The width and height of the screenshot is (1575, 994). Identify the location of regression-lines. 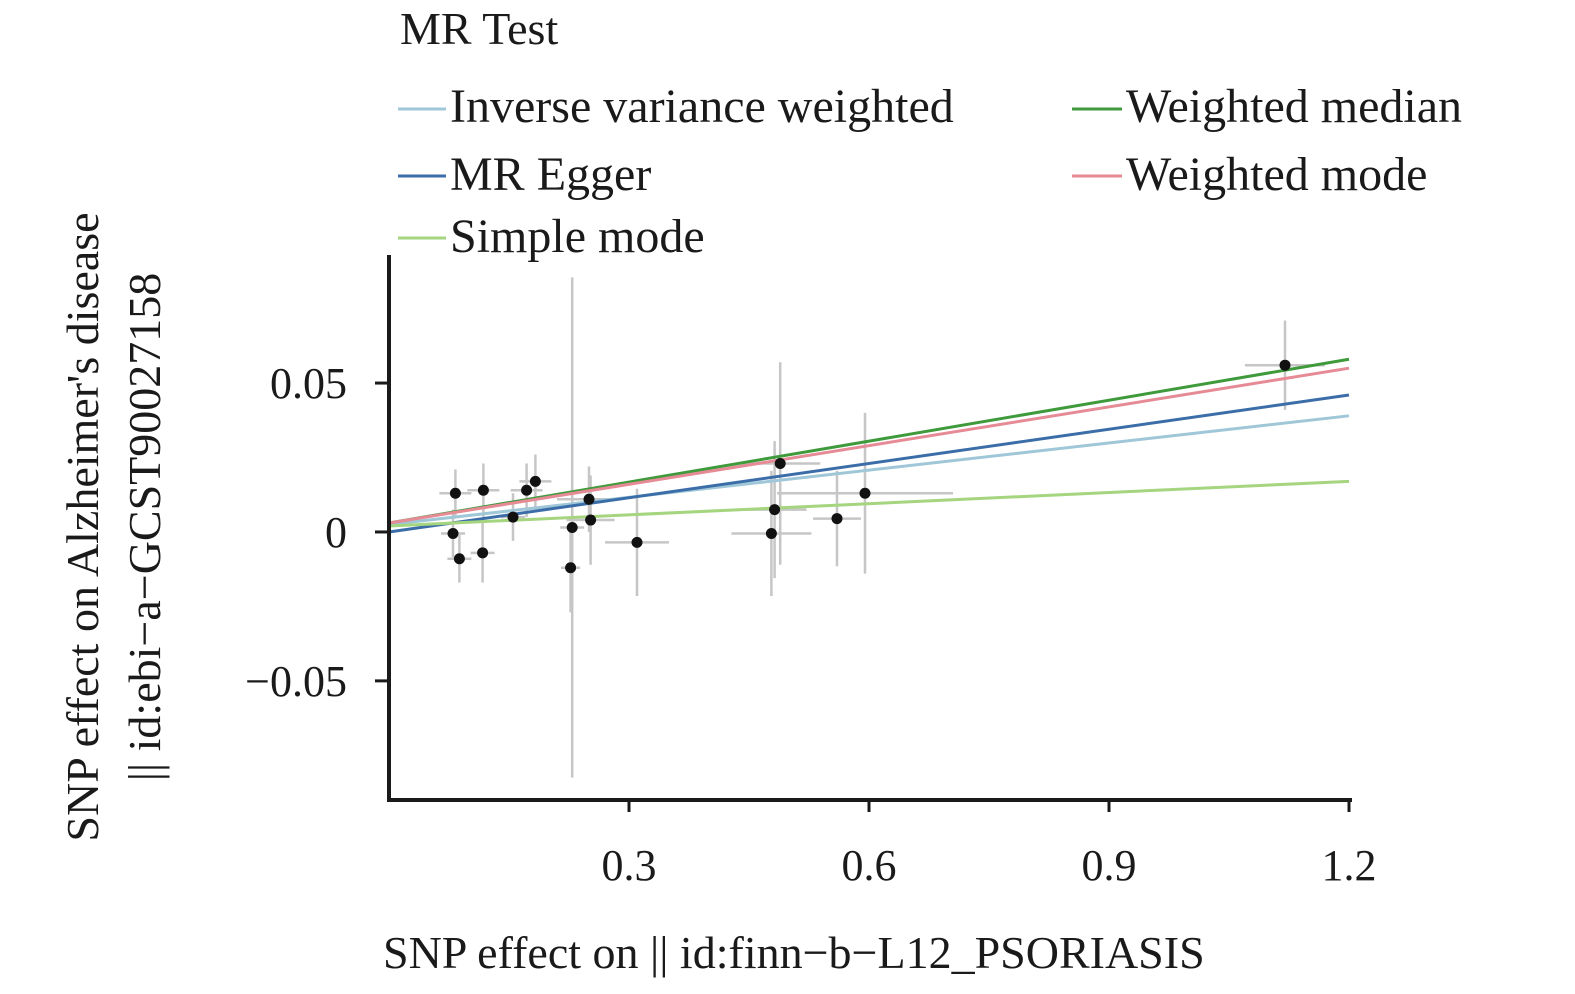
(869, 445).